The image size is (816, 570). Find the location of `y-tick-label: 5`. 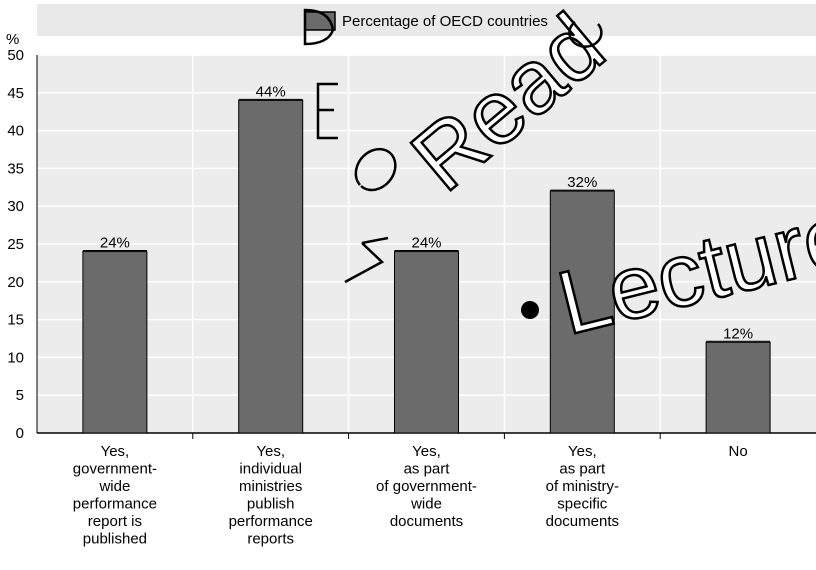

y-tick-label: 5 is located at coordinates (20, 395).